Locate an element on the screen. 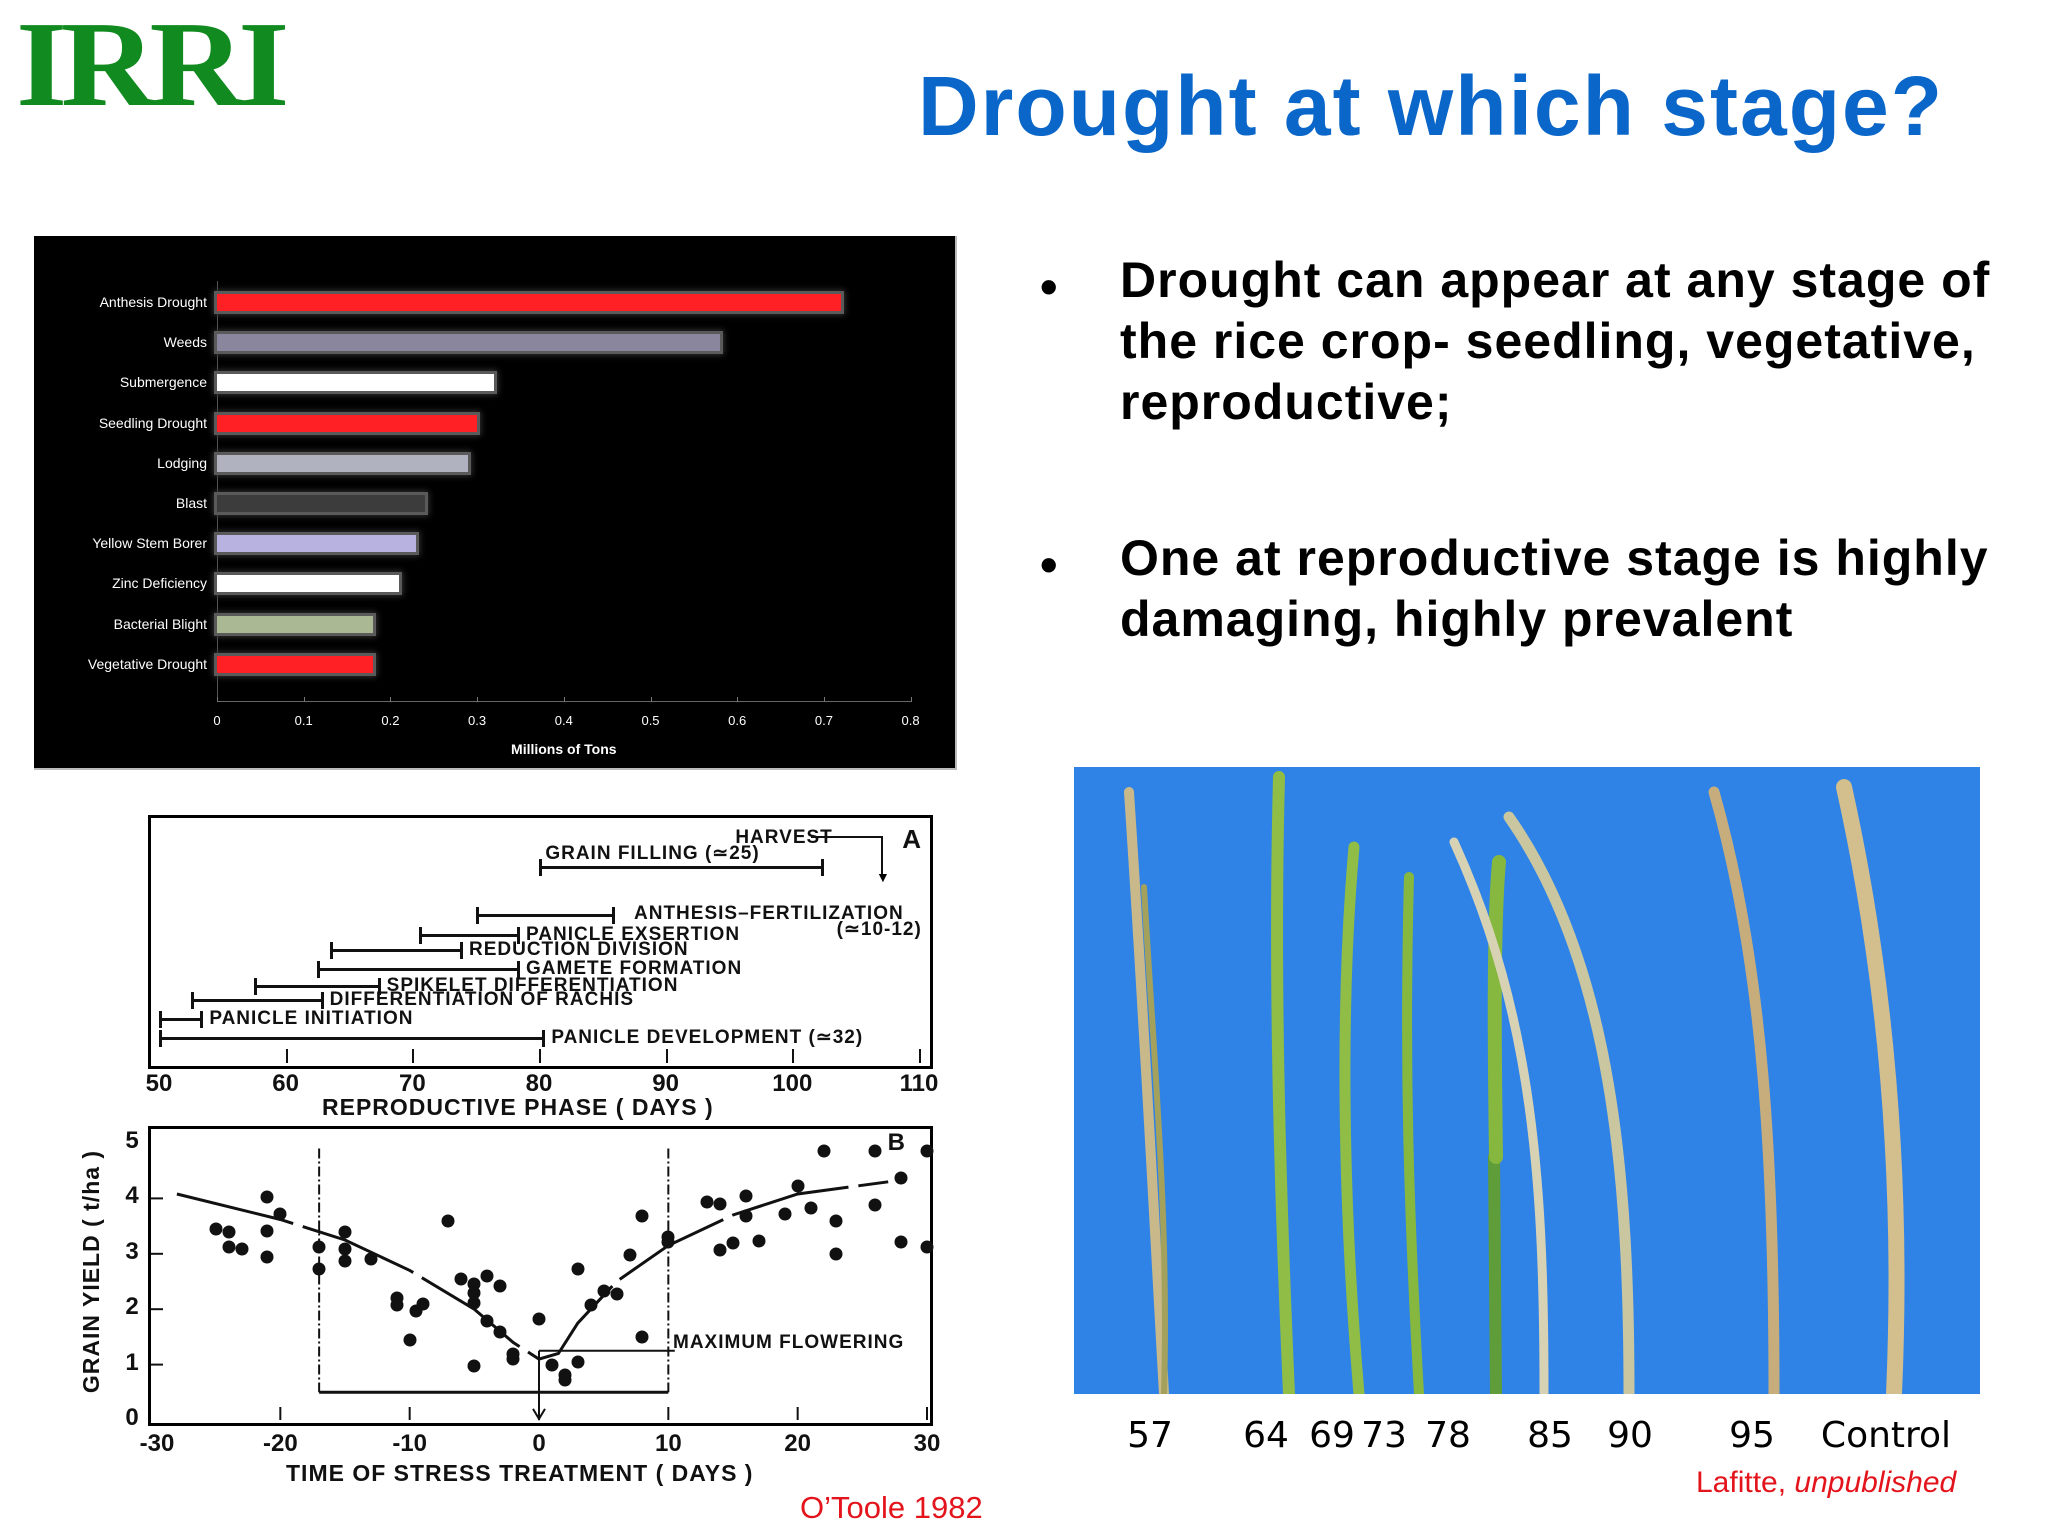 Image resolution: width=2048 pixels, height=1536 pixels. credit-lafitte: Lafitte, unpublished is located at coordinates (1826, 1483).